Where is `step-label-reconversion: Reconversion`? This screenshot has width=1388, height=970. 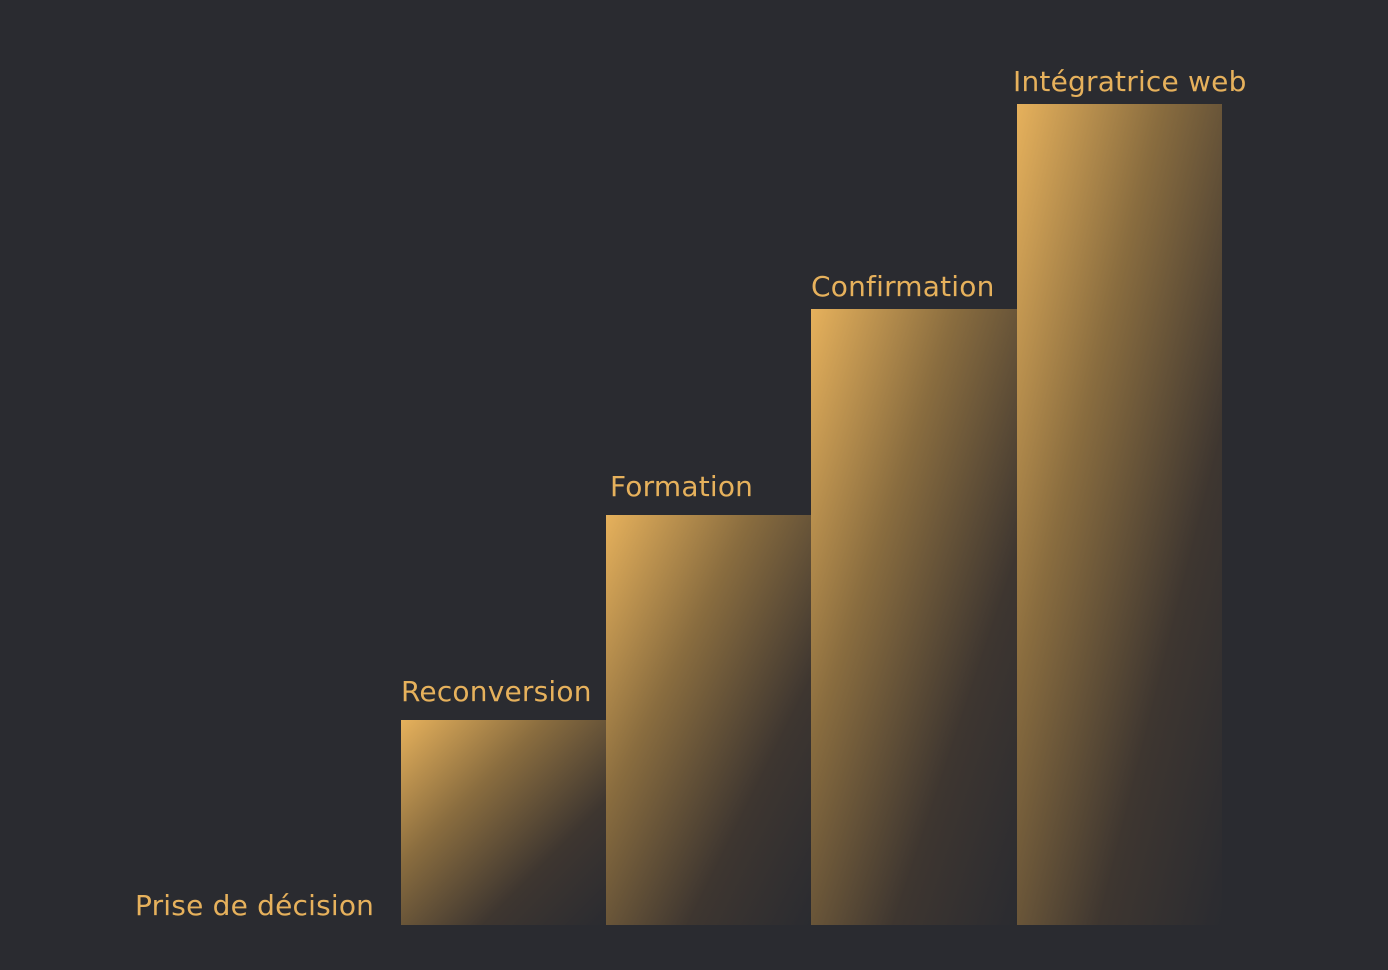 step-label-reconversion: Reconversion is located at coordinates (496, 691).